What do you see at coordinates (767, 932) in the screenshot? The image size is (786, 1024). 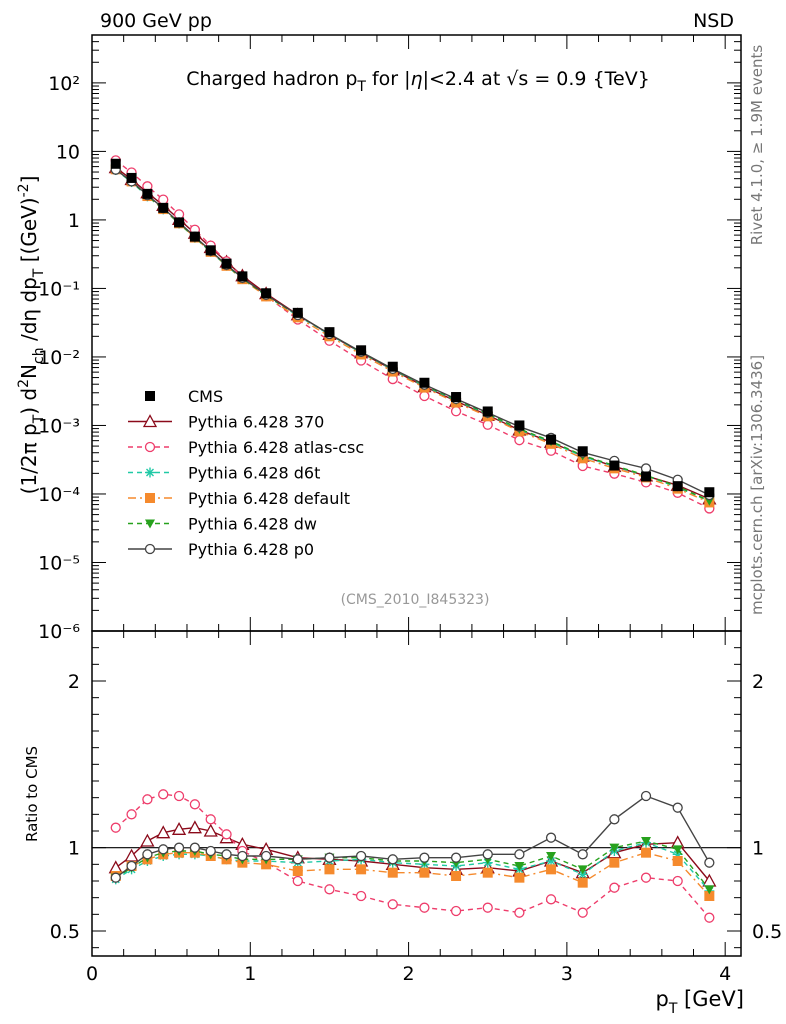 I see `ratio-tick-label-right: 0.5` at bounding box center [767, 932].